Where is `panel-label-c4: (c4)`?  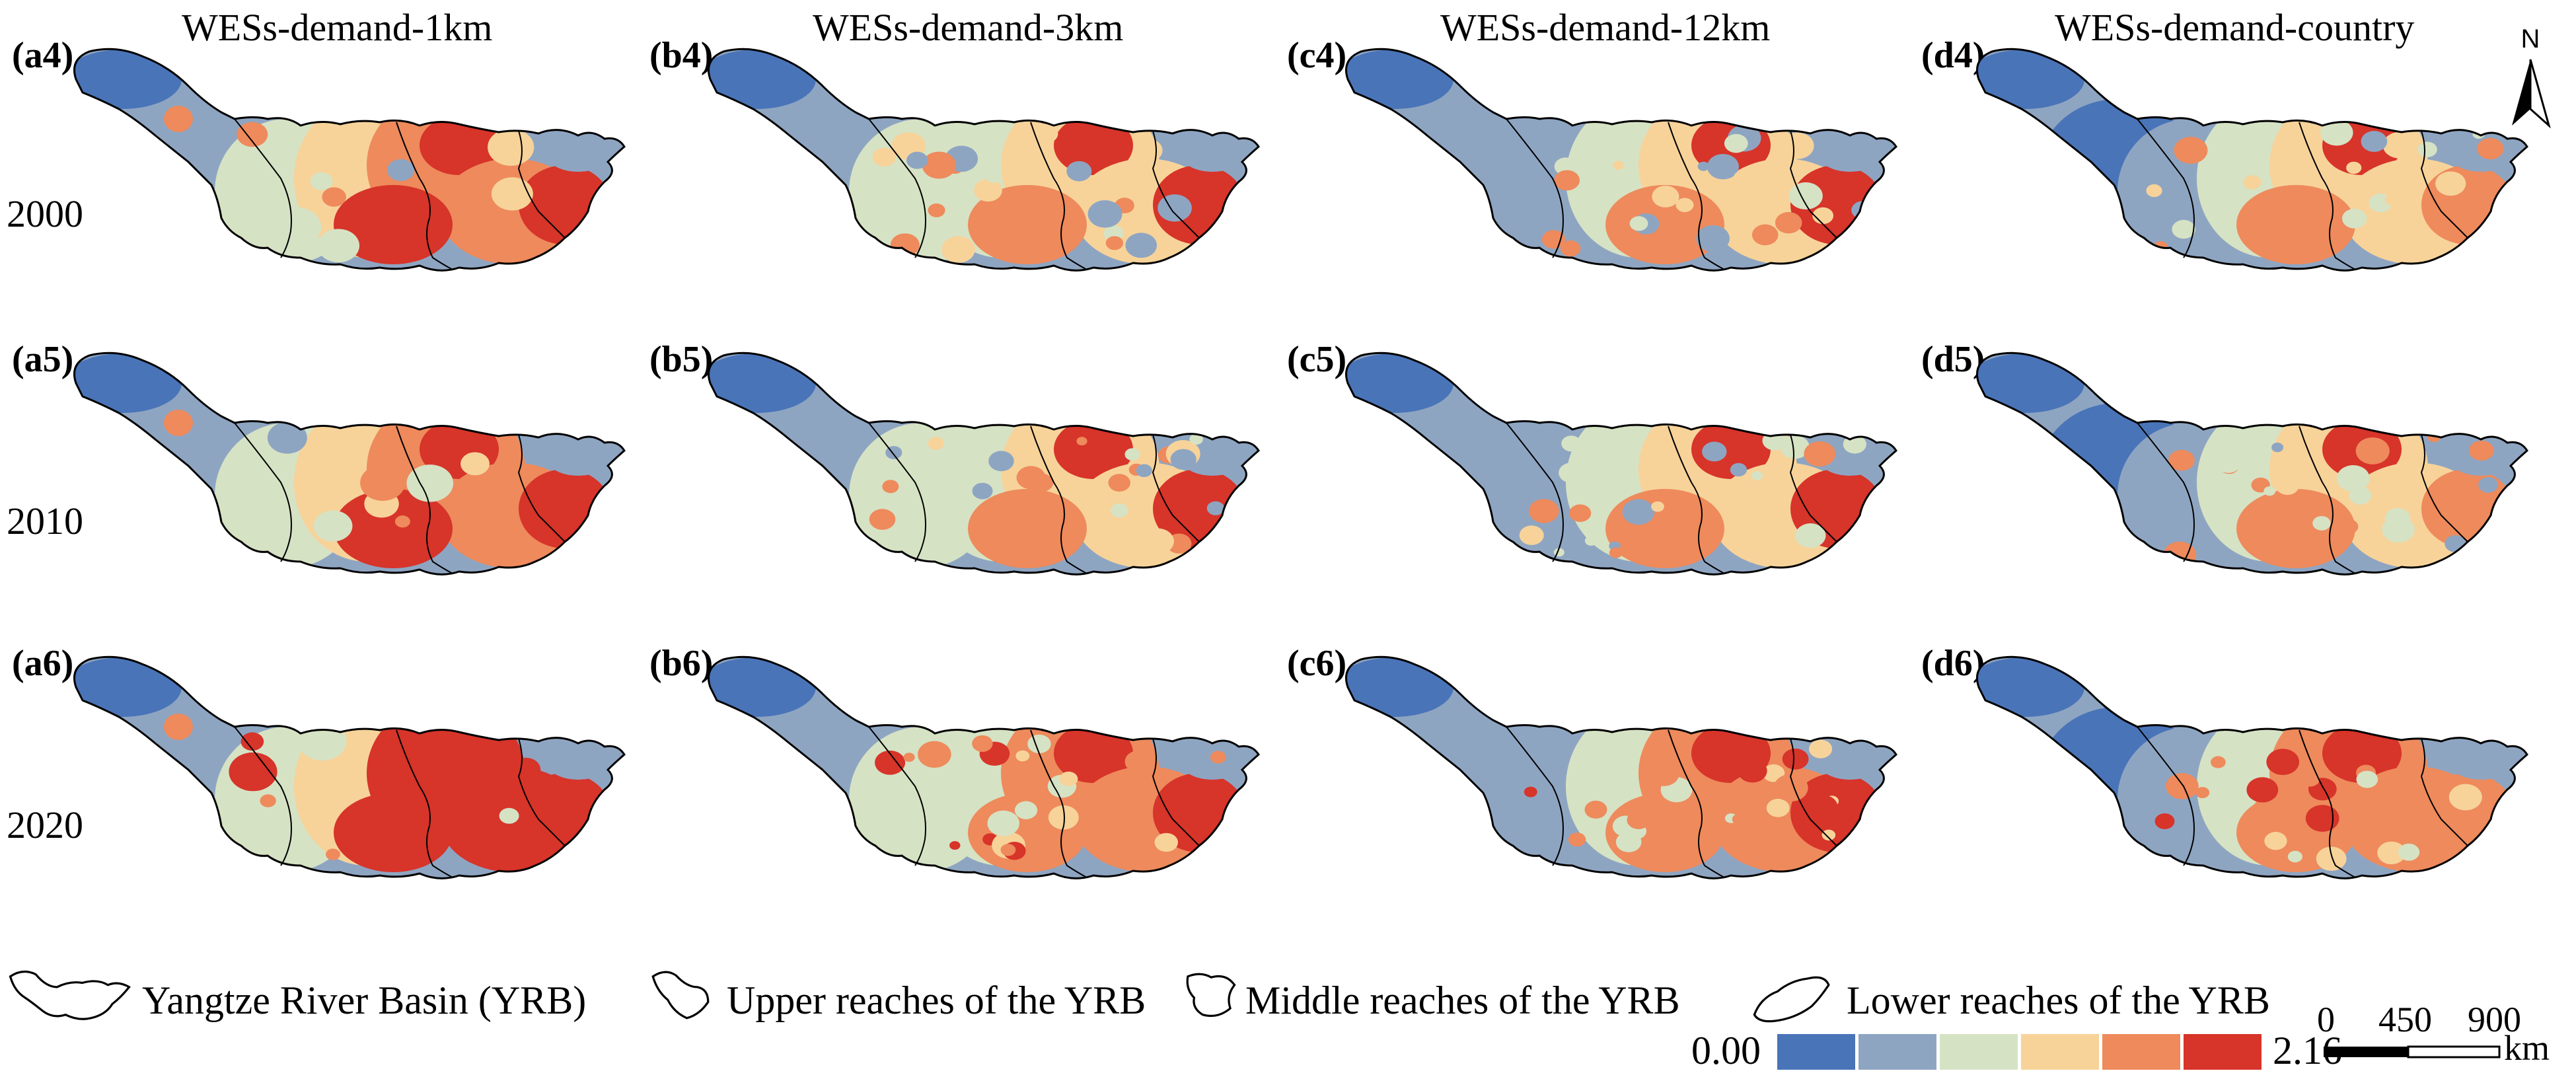
panel-label-c4: (c4) is located at coordinates (1317, 55).